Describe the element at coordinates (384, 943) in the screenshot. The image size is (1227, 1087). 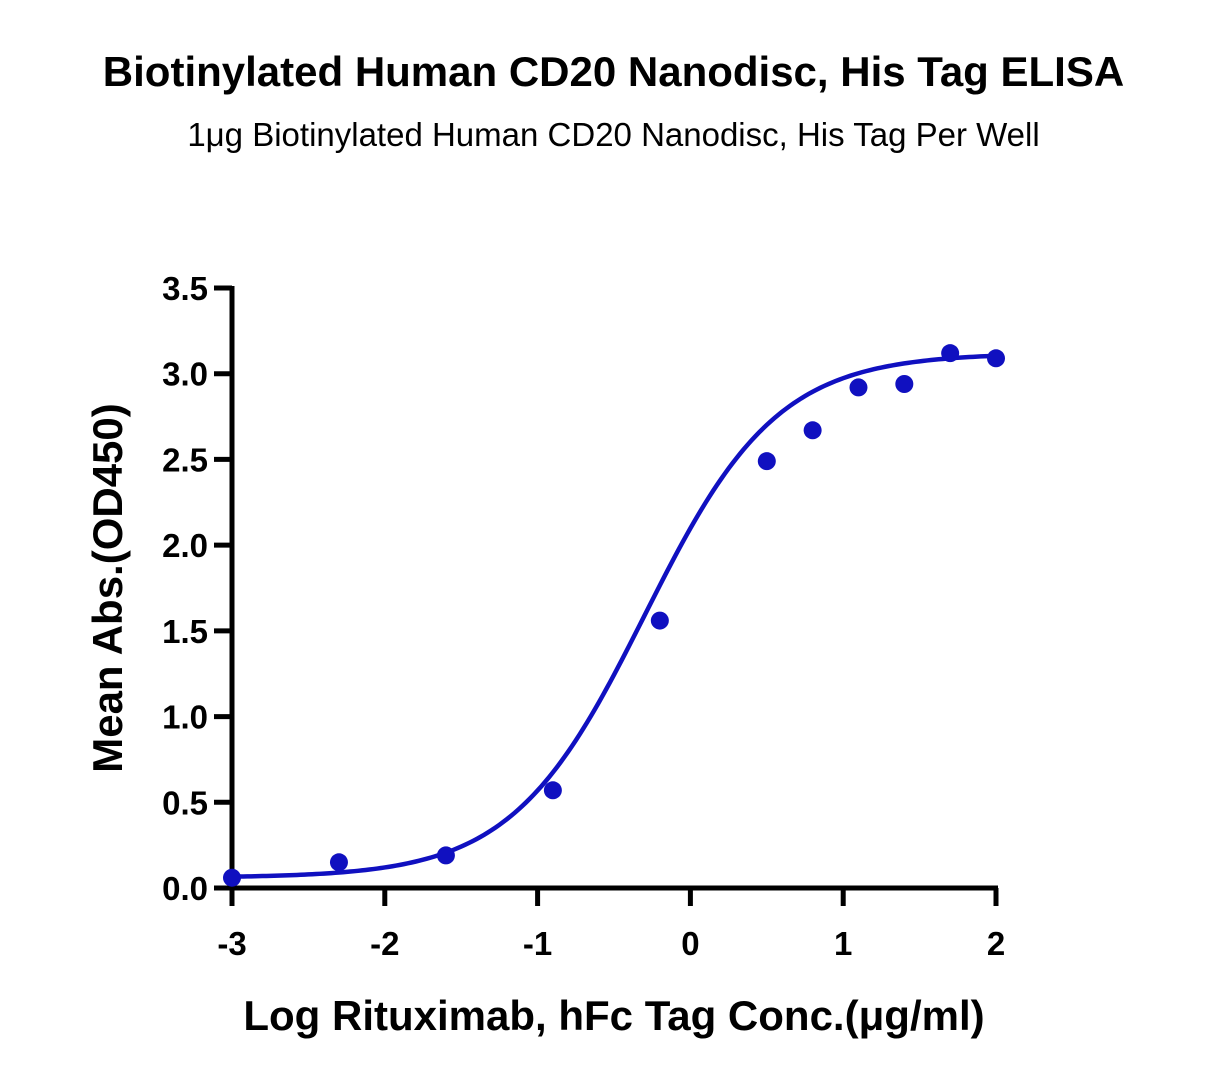
I see `x-tick-label: -2` at that location.